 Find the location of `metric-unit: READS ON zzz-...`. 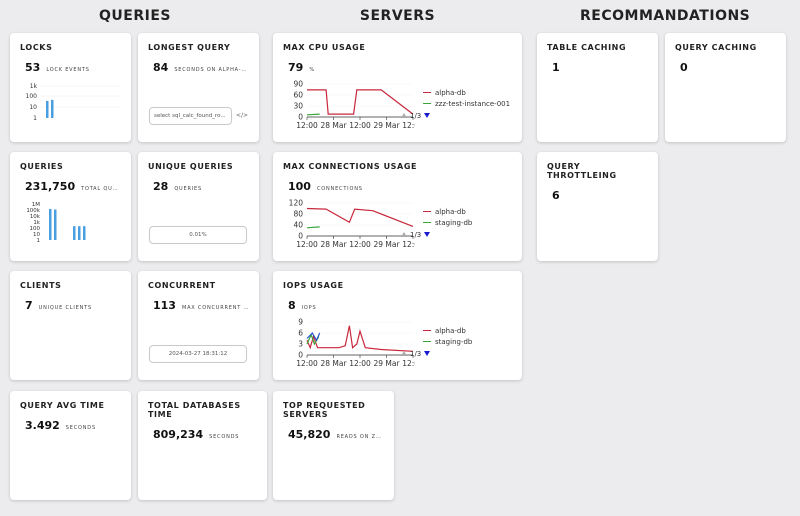

metric-unit: READS ON zzz-... is located at coordinates (358, 437).